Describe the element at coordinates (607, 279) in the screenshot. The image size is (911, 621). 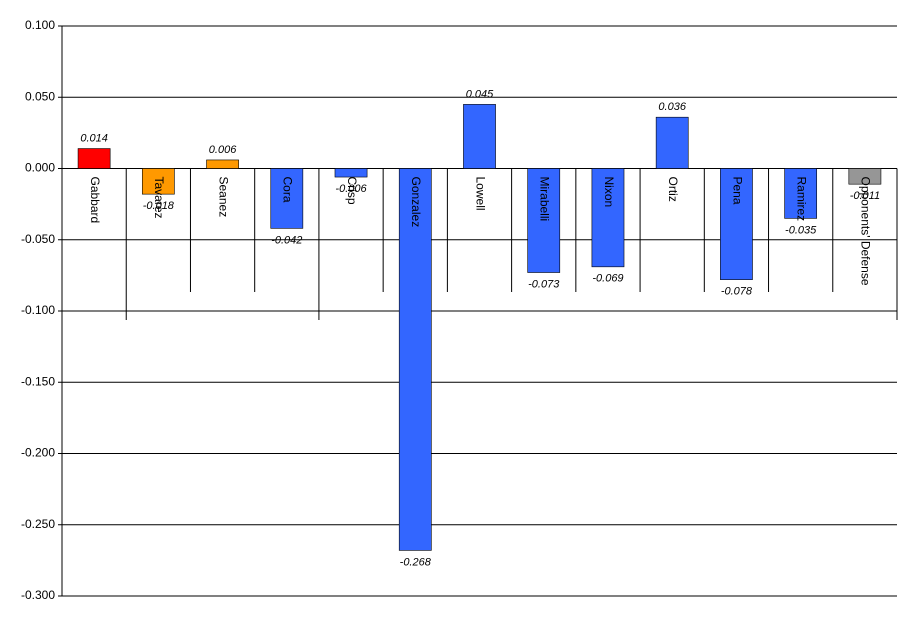
I see `value-label: -0.069` at that location.